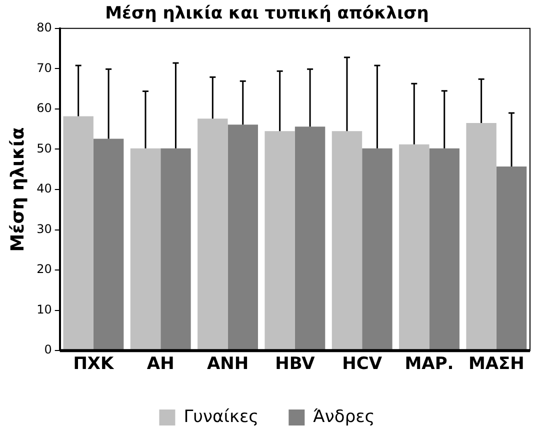  Describe the element at coordinates (227, 364) in the screenshot. I see `x-tick-label: ΑΝΗ` at that location.